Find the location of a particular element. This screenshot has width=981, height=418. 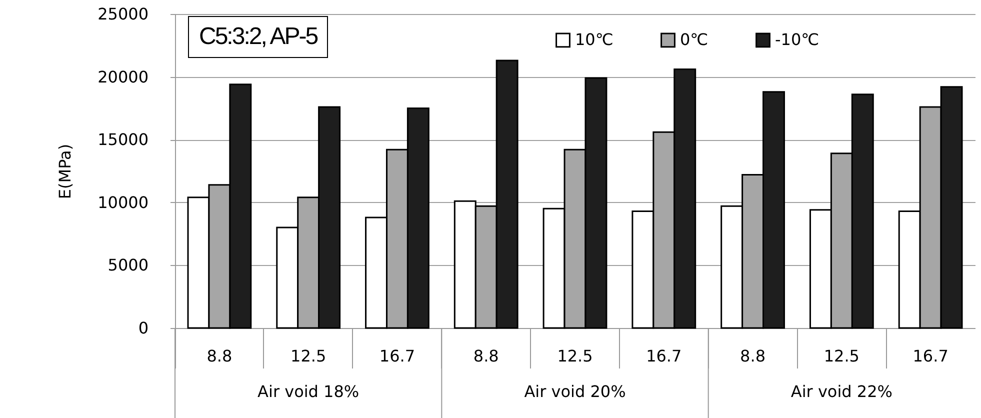

y-tick-label: 15000 is located at coordinates (123, 140).